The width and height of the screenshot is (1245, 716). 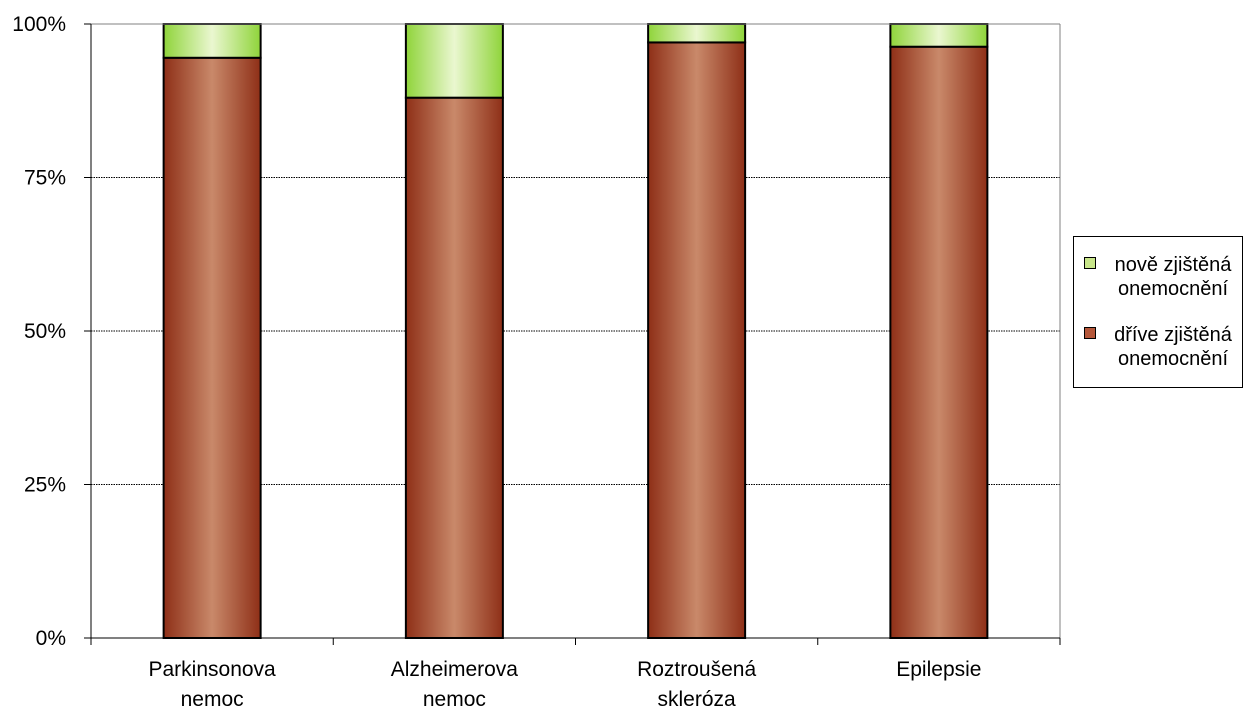 What do you see at coordinates (938, 669) in the screenshot?
I see `x-category-label: Epilepsie` at bounding box center [938, 669].